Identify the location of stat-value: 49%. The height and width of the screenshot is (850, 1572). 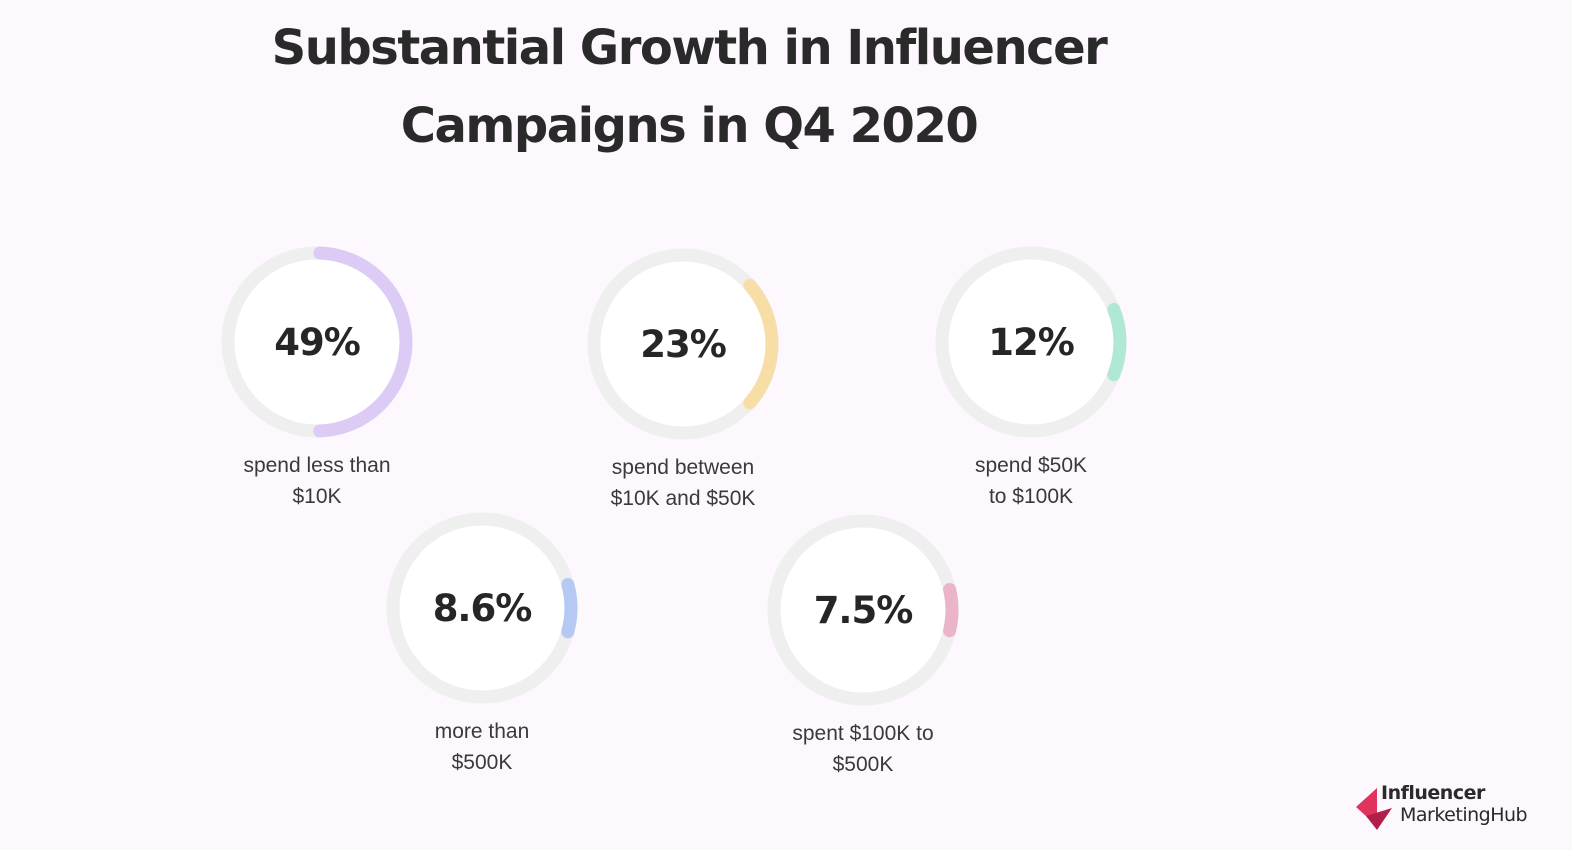
(317, 342).